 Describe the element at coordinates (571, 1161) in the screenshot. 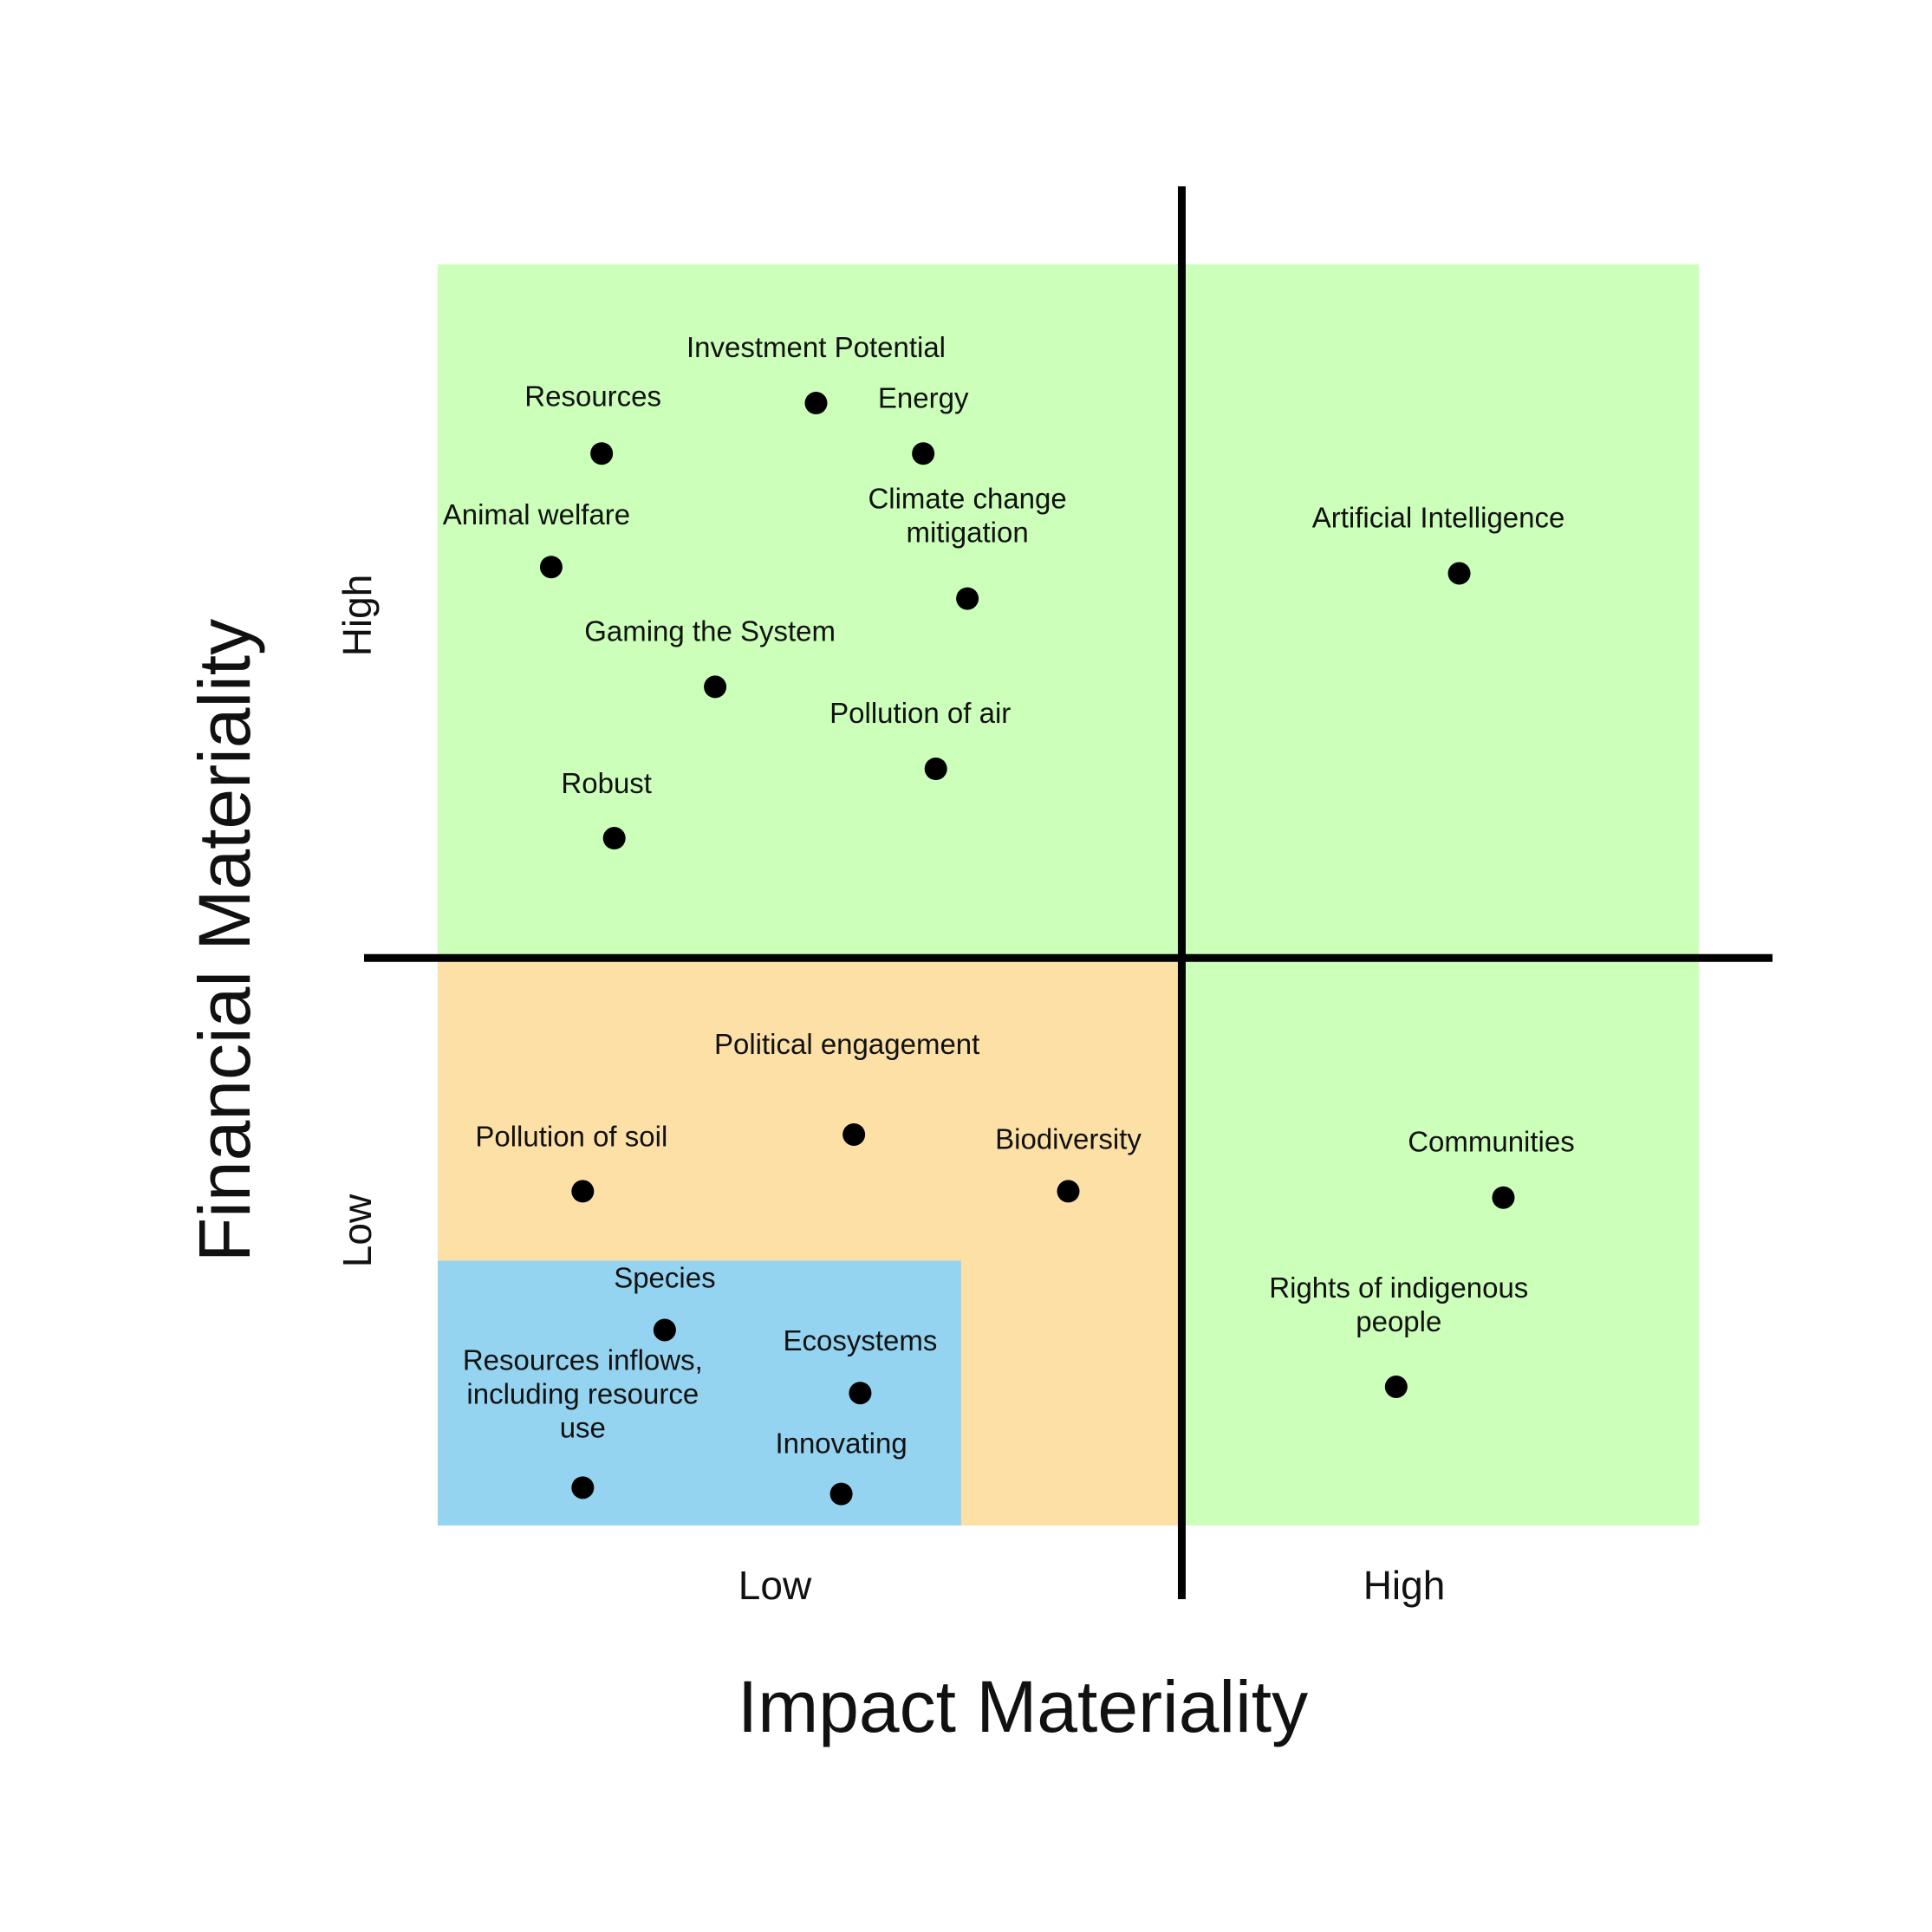

I see `point-pollution-of-soil: Pollution of soil` at that location.